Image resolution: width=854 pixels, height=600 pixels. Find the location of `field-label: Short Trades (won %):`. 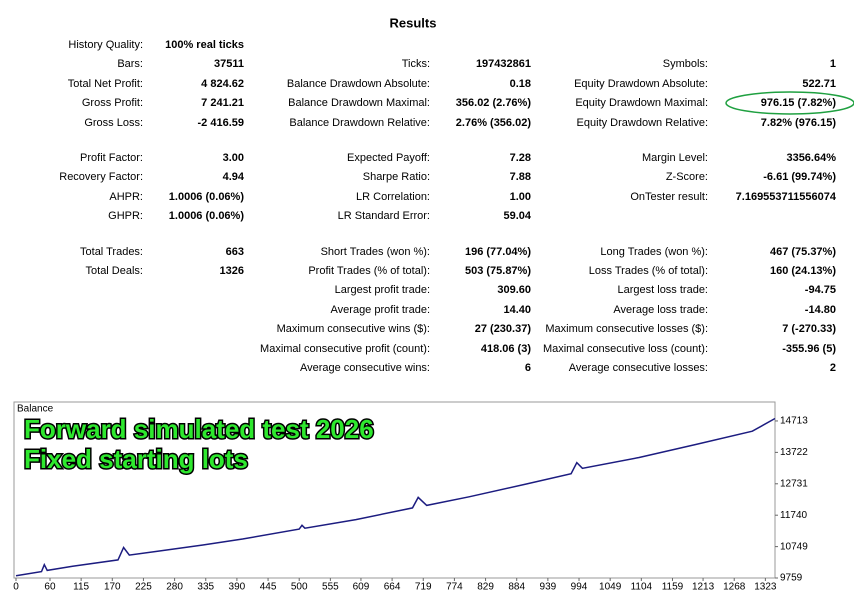

field-label: Short Trades (won %): is located at coordinates (375, 252).